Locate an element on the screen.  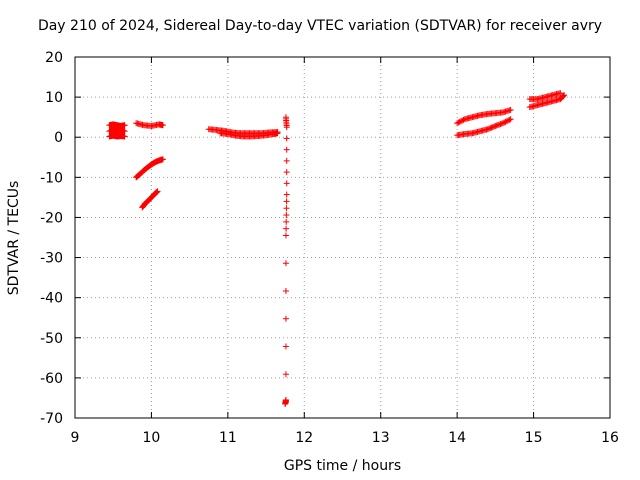
y-tick-label: -20 is located at coordinates (51, 218).